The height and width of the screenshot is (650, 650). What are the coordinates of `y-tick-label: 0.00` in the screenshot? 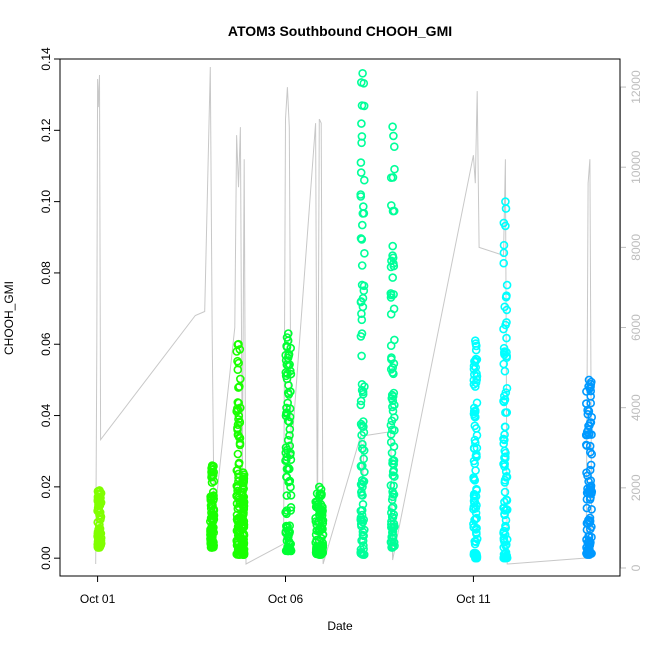 It's located at (46, 558).